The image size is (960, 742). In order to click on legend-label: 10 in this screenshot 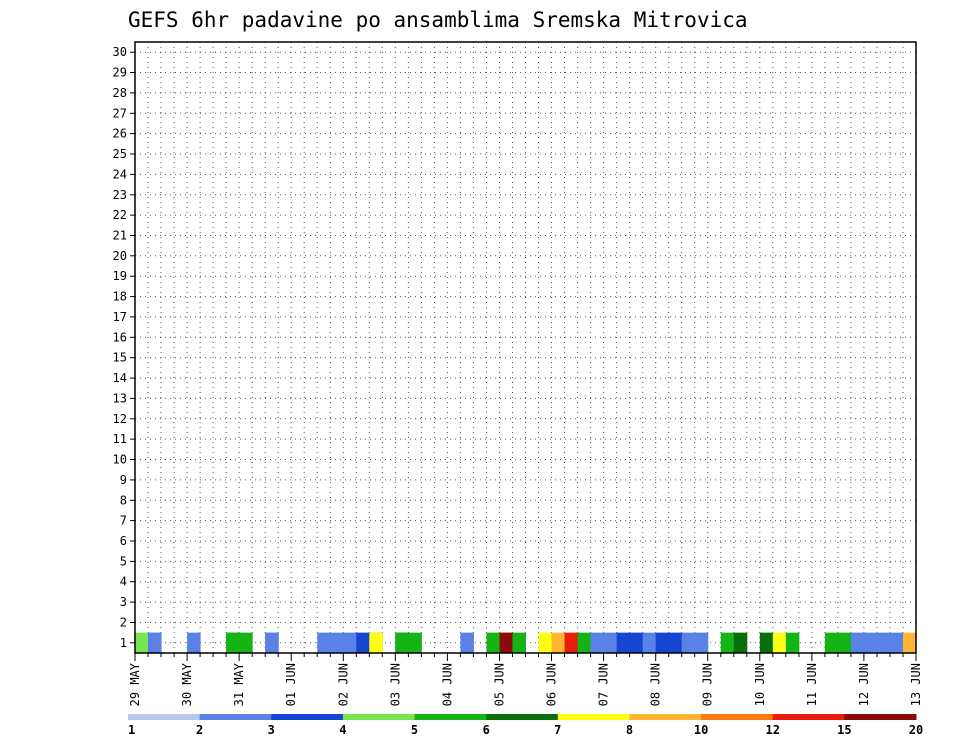, I will do `click(701, 730)`.